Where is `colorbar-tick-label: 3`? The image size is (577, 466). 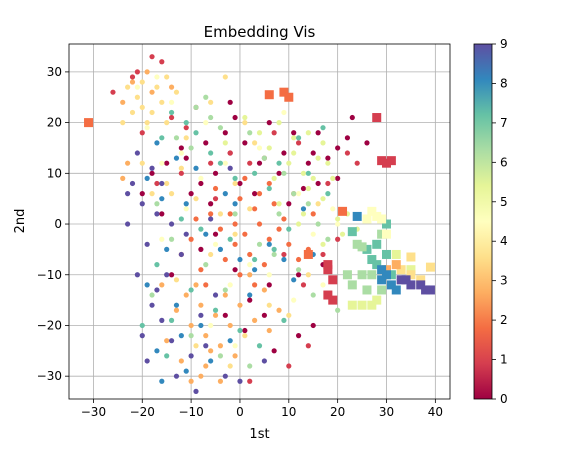
colorbar-tick-label: 3 is located at coordinates (504, 281).